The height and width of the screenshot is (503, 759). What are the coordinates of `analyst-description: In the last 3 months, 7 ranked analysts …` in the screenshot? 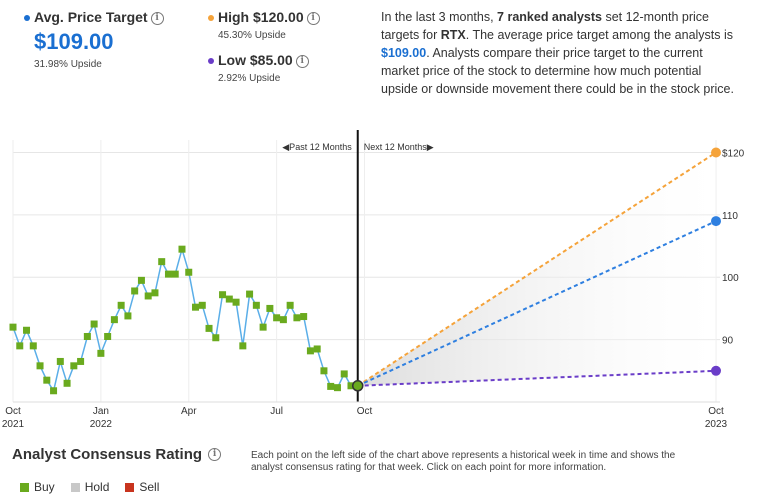 It's located at (561, 53).